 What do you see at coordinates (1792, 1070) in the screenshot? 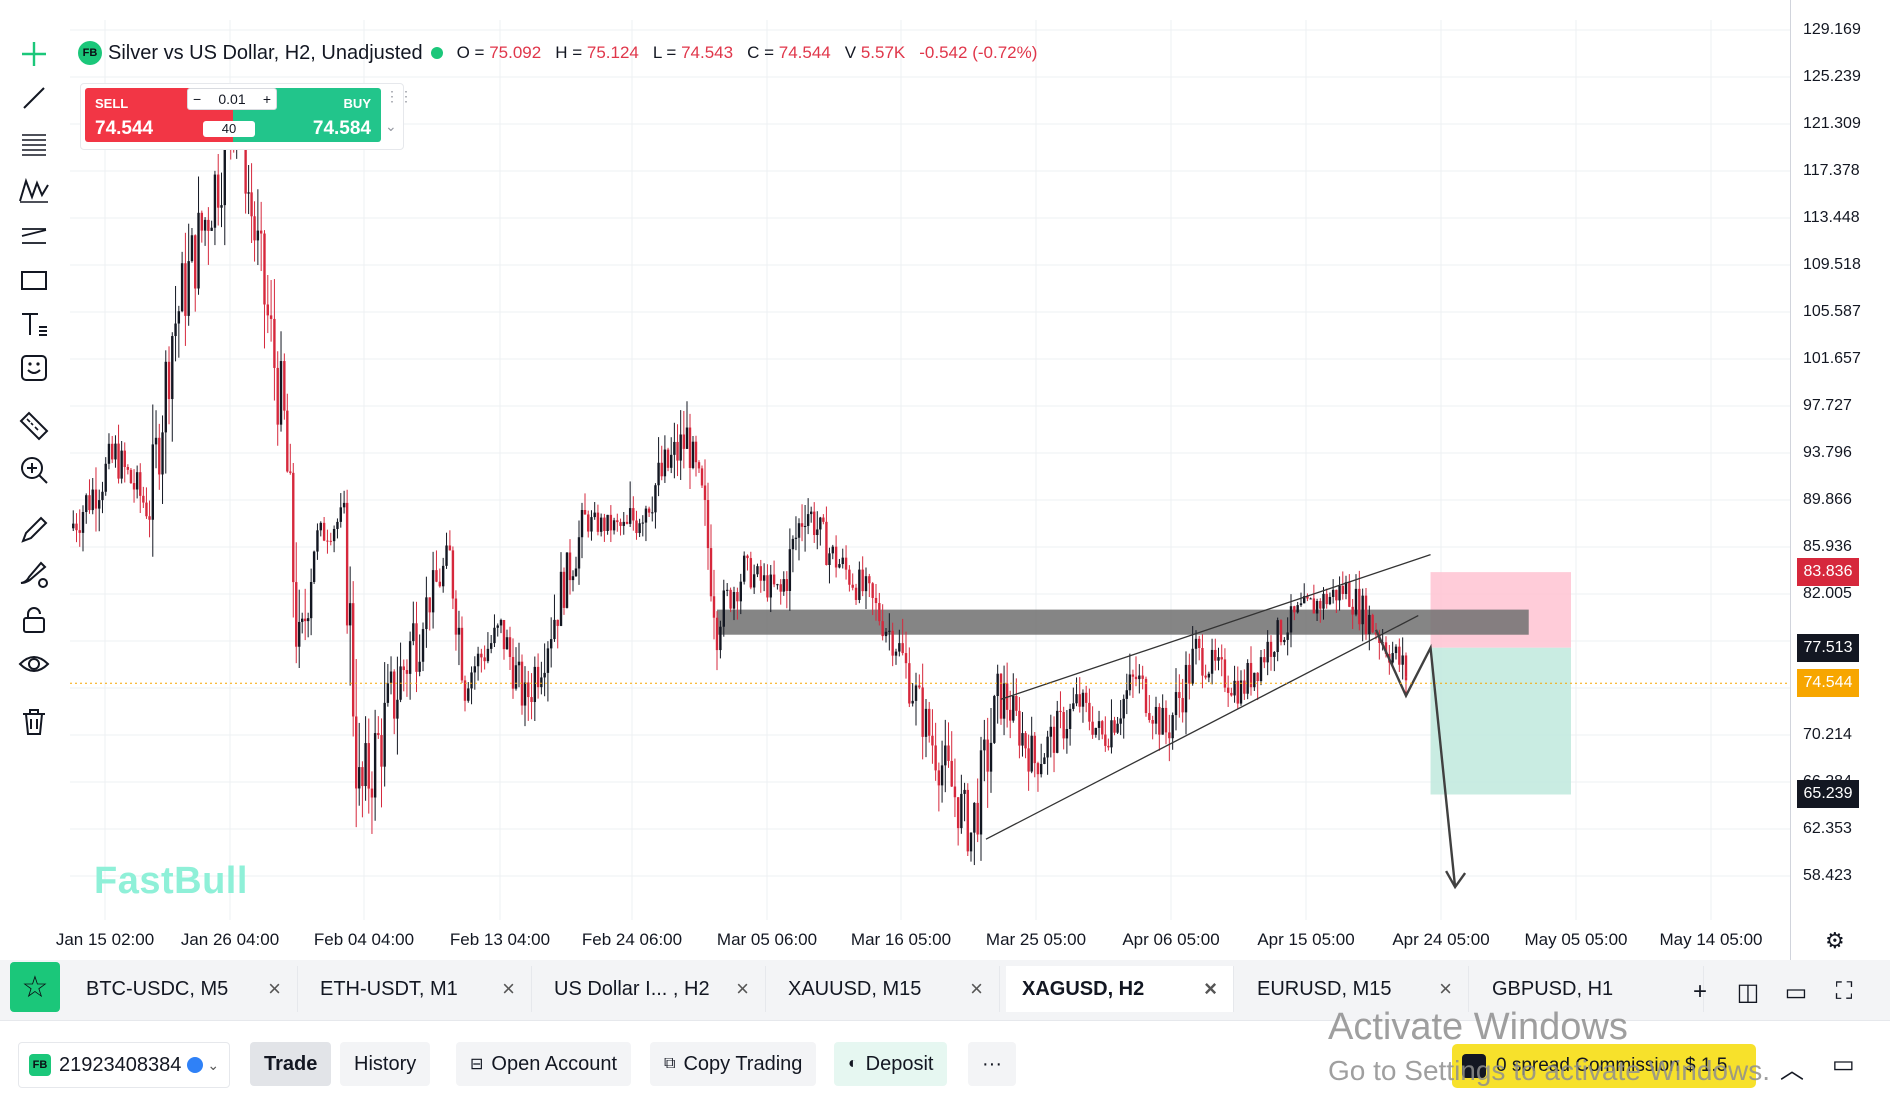
I see `caret-up-icon: ︿` at bounding box center [1792, 1070].